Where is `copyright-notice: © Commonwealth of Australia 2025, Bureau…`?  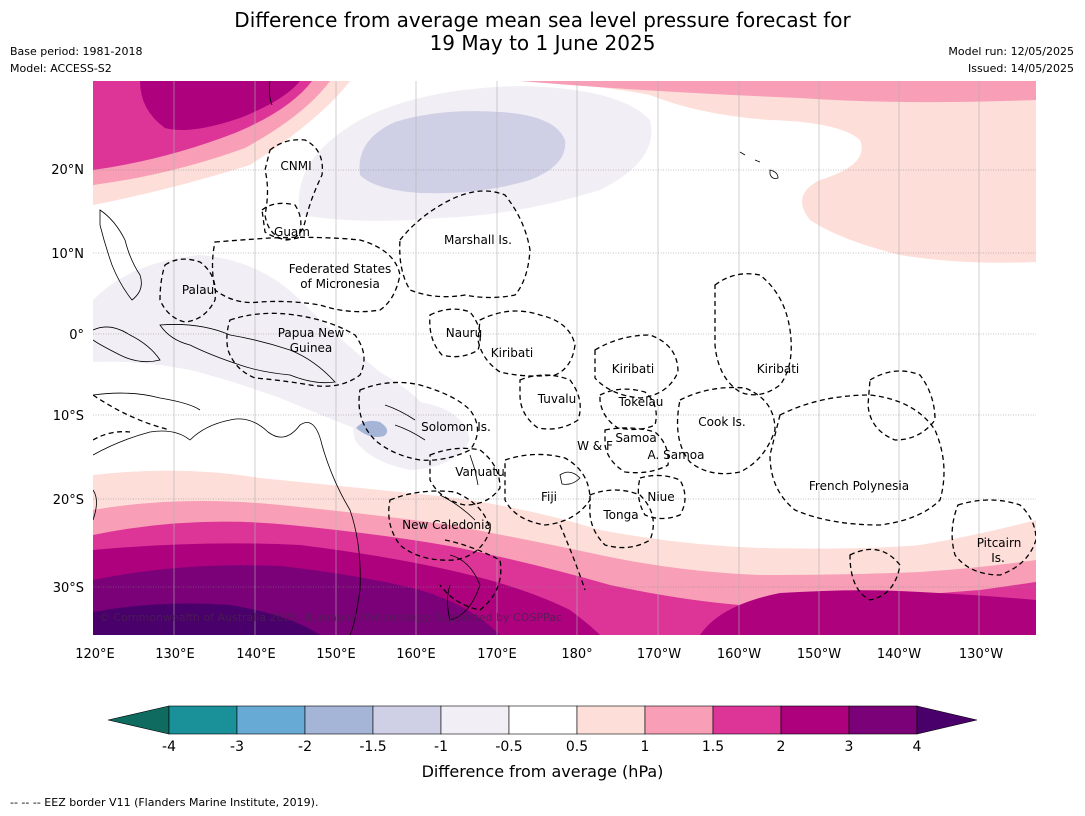 copyright-notice: © Commonwealth of Australia 2025, Bureau… is located at coordinates (330, 617).